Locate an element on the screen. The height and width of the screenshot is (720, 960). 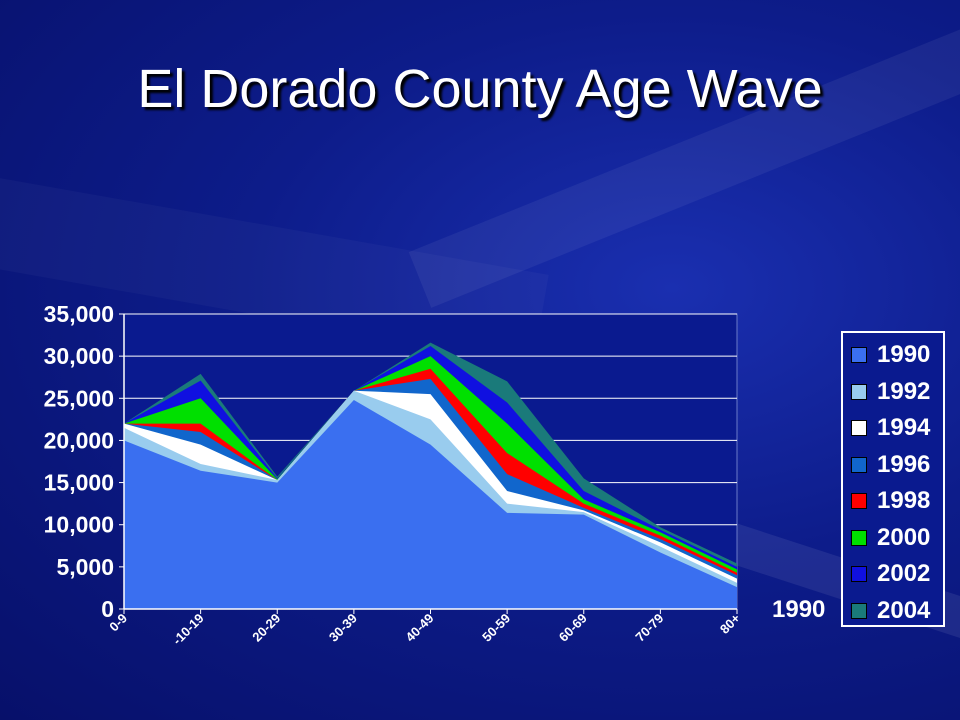
legend-label: 1996 is located at coordinates (904, 464).